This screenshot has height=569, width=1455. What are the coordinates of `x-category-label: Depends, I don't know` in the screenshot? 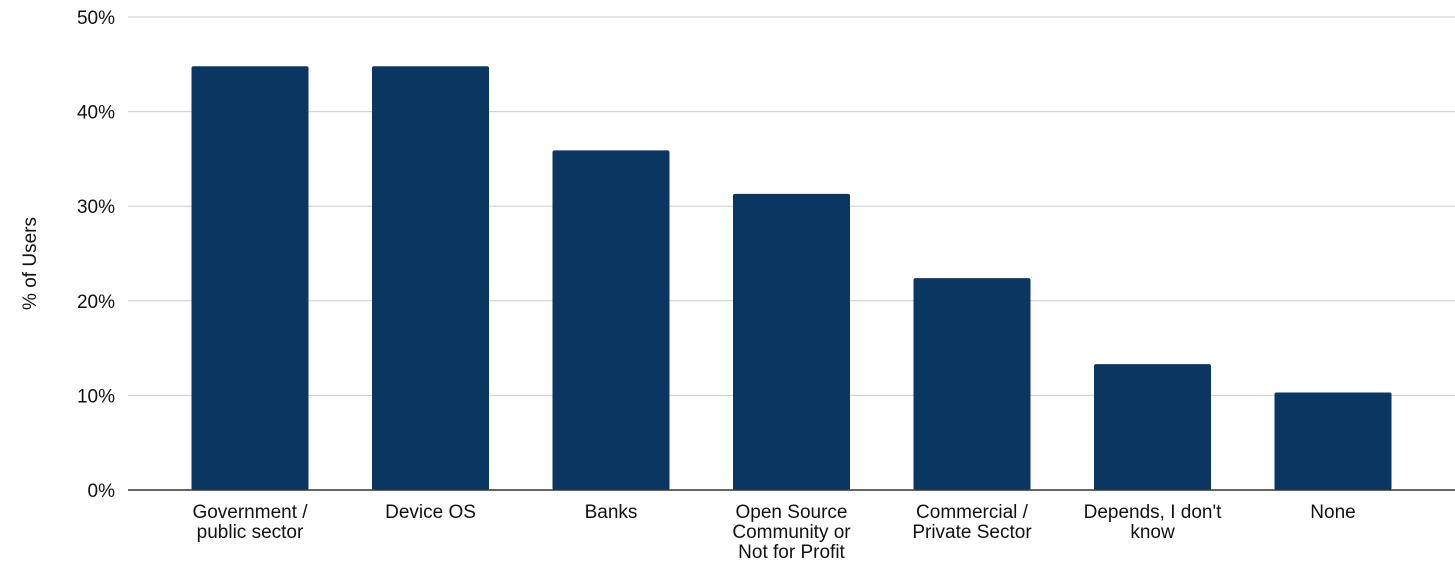 It's located at (1153, 522).